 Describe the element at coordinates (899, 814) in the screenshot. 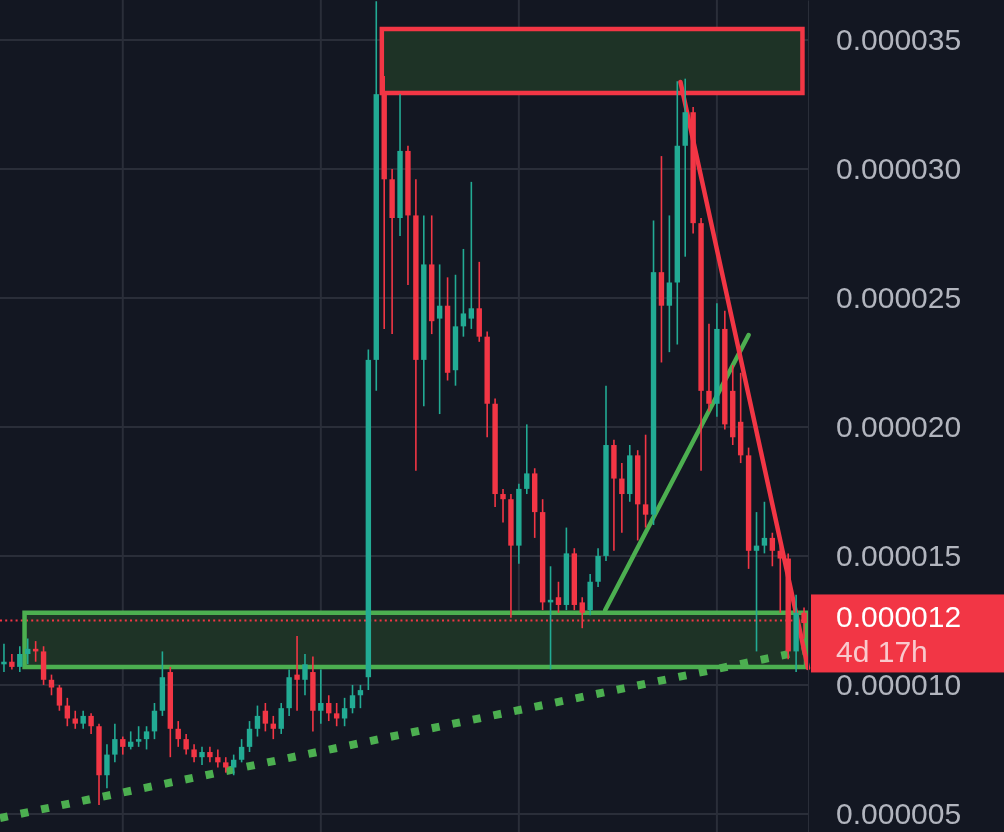

I see `y-tick-label: 0.000005` at that location.